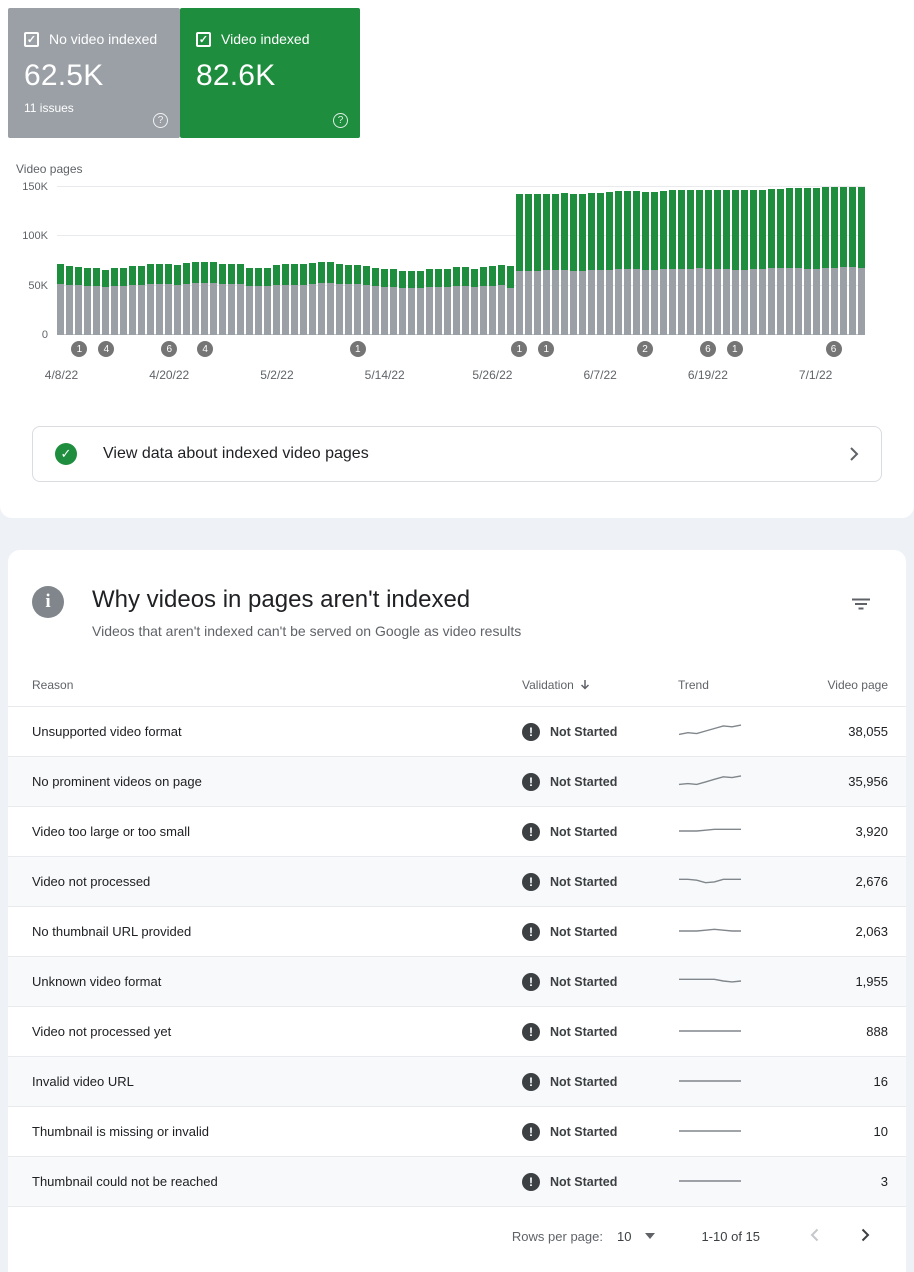  Describe the element at coordinates (636, 1236) in the screenshot. I see `rows-per-page-select: 10` at that location.